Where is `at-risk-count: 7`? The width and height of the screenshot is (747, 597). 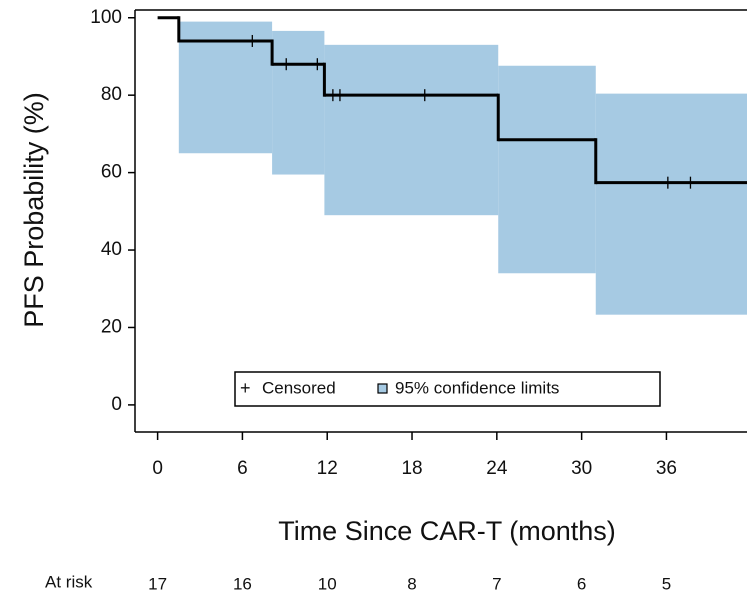 at-risk-count: 7 is located at coordinates (496, 583).